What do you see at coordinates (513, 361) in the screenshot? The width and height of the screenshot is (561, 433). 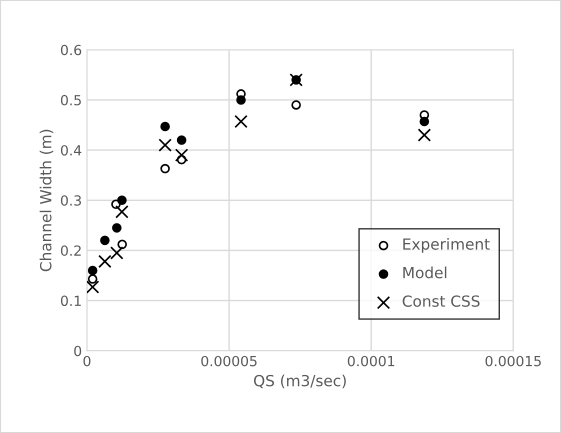 I see `x-tick-label: 0.00015` at bounding box center [513, 361].